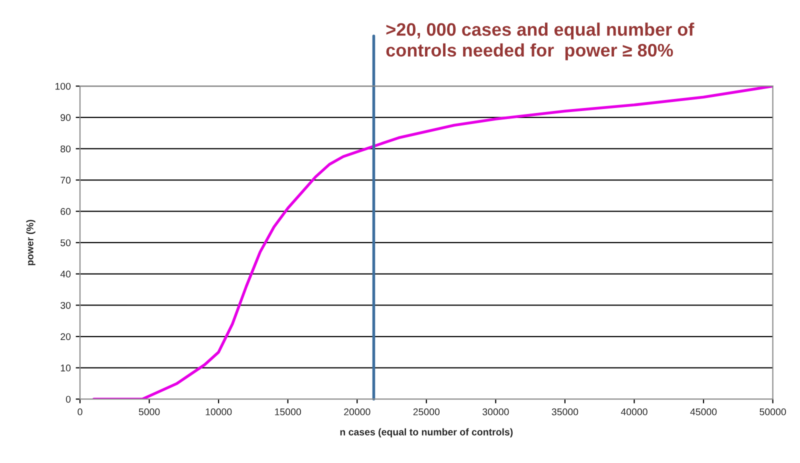  What do you see at coordinates (65, 211) in the screenshot?
I see `y-tick-label: 60` at bounding box center [65, 211].